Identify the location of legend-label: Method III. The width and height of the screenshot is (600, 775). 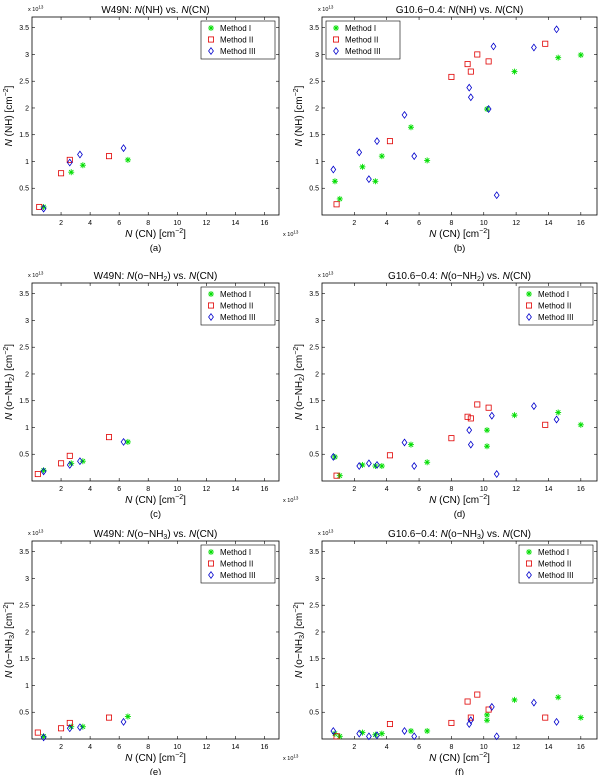
(556, 575).